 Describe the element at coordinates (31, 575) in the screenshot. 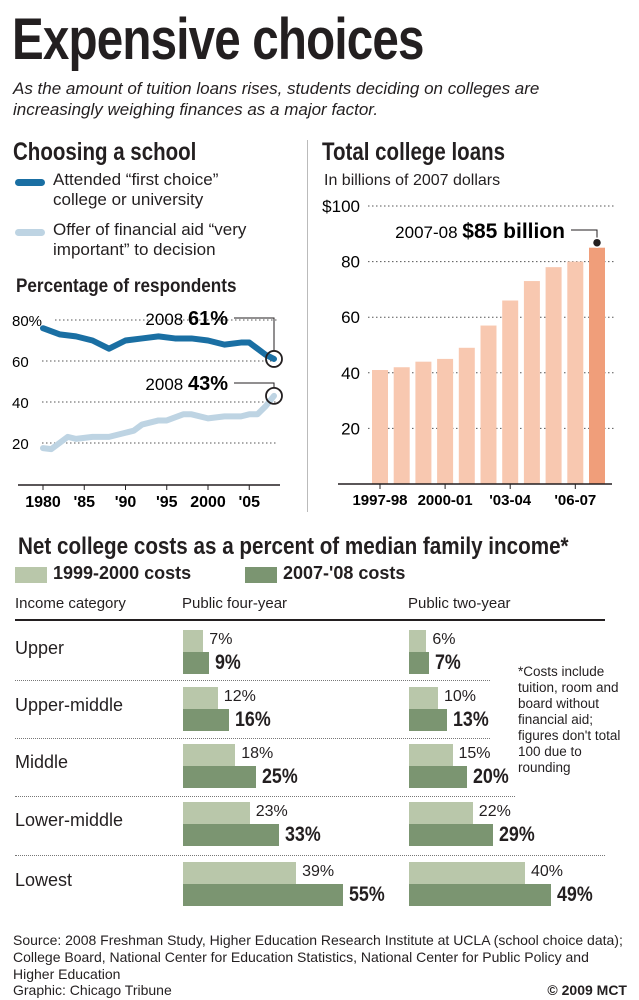

I see `legend-swatch-1999` at that location.